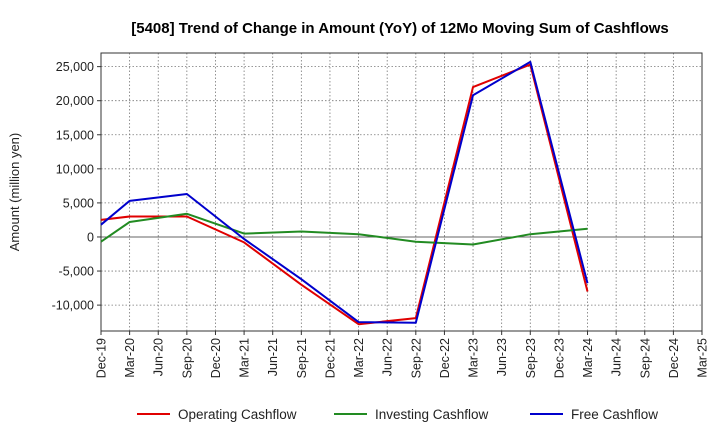  Describe the element at coordinates (614, 414) in the screenshot. I see `legend-label: Free Cashflow` at that location.